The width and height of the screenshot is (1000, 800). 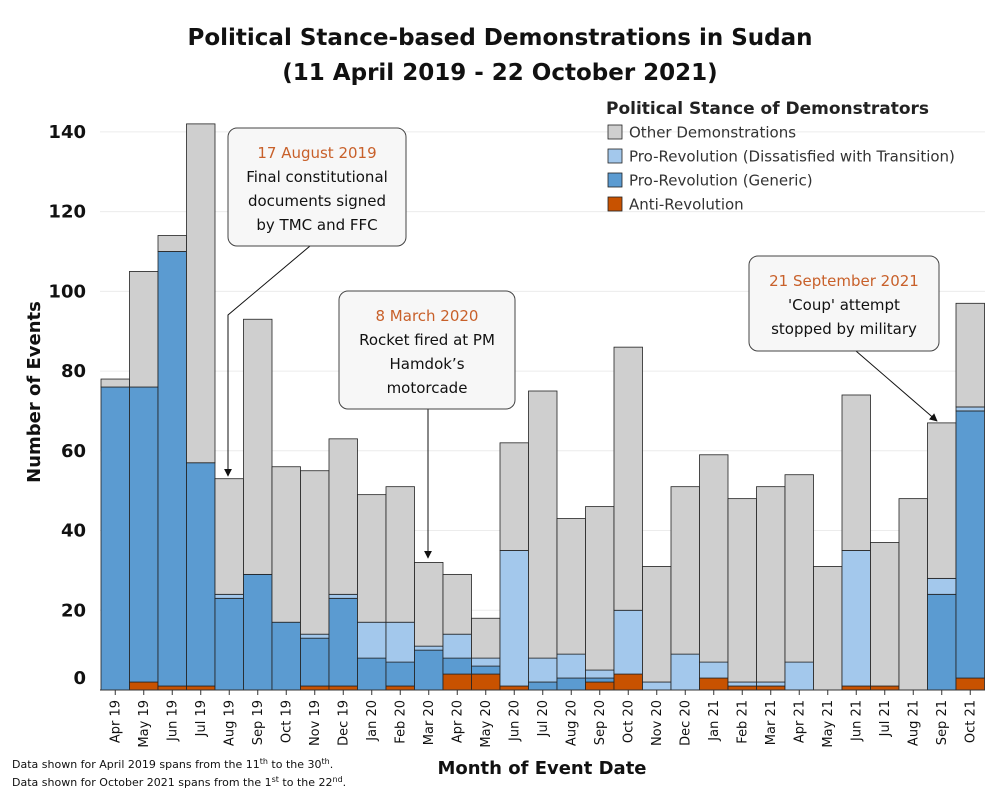 I want to click on y-tick-label: 140, so click(x=67, y=132).